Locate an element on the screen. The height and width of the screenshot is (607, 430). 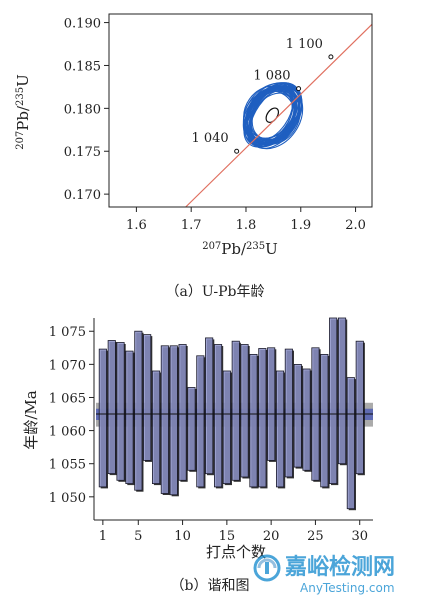
x-tick-label: 15 is located at coordinates (227, 536).